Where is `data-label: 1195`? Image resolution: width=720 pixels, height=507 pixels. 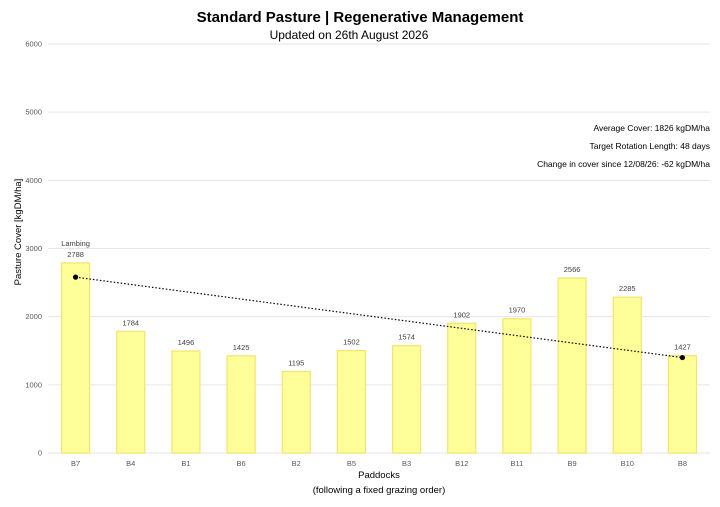 data-label: 1195 is located at coordinates (296, 363).